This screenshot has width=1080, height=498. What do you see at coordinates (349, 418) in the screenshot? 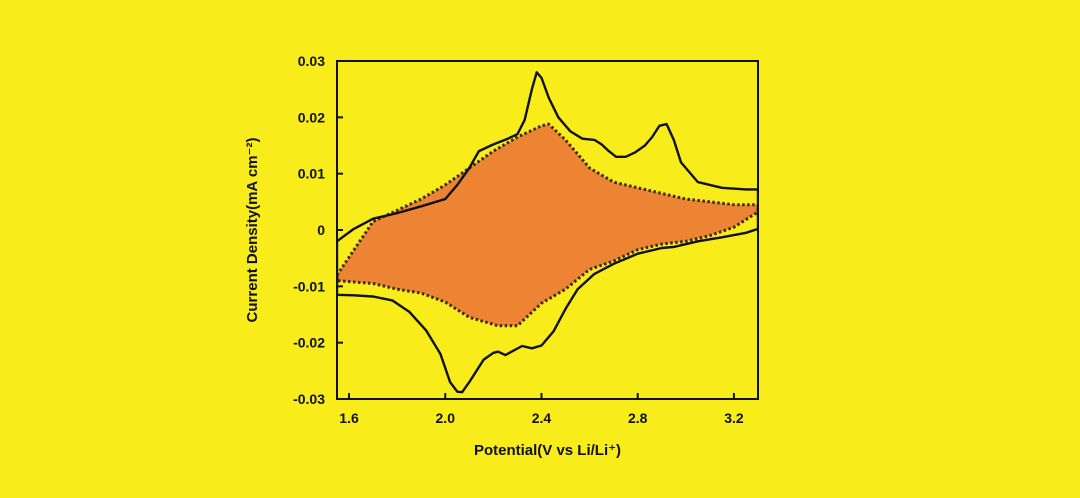
I see `x-tick-label: 1.6` at bounding box center [349, 418].